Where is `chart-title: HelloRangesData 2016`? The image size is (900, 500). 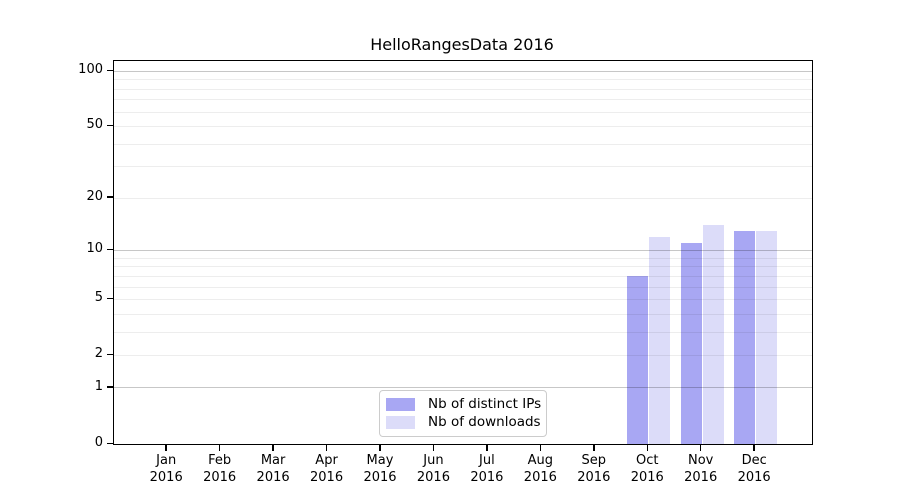 chart-title: HelloRangesData 2016 is located at coordinates (462, 44).